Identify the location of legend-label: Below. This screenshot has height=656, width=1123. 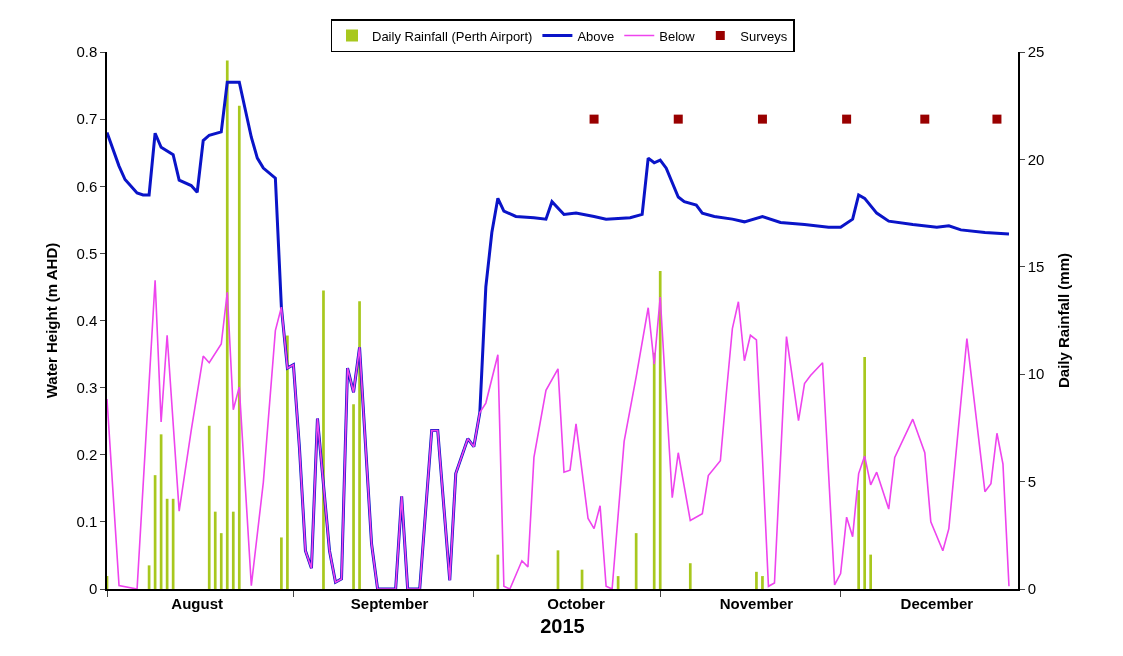
(677, 36).